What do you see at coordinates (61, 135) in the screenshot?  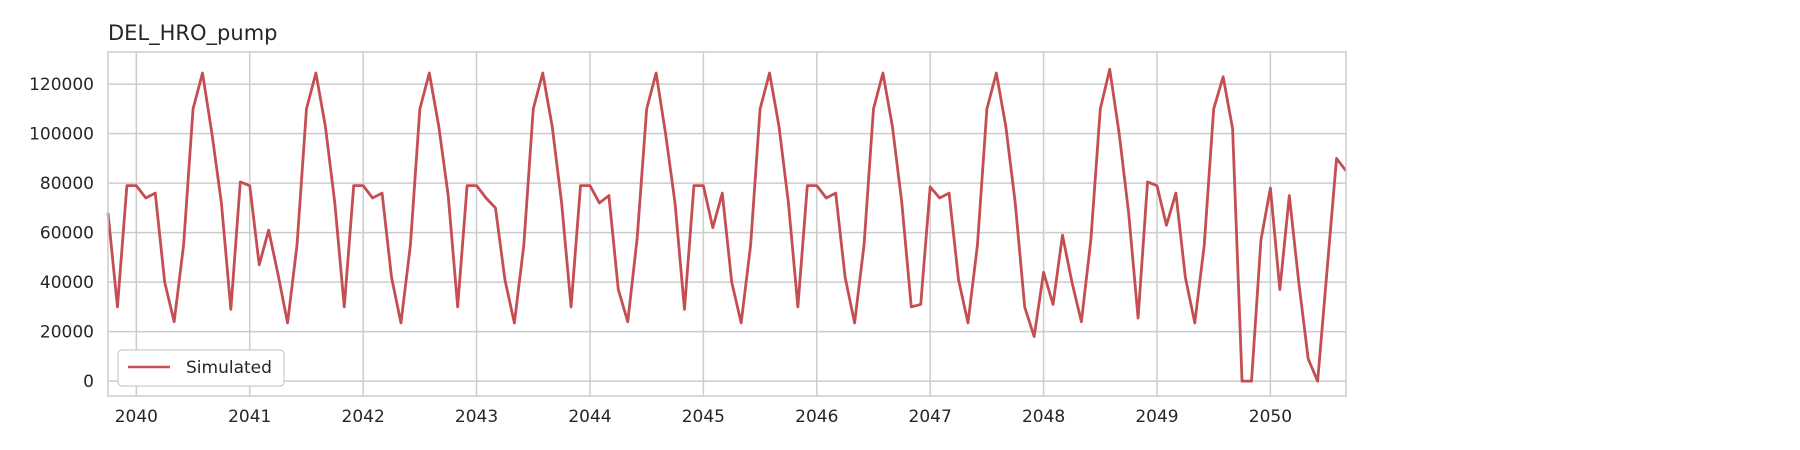 I see `y-tick-label: 100000` at bounding box center [61, 135].